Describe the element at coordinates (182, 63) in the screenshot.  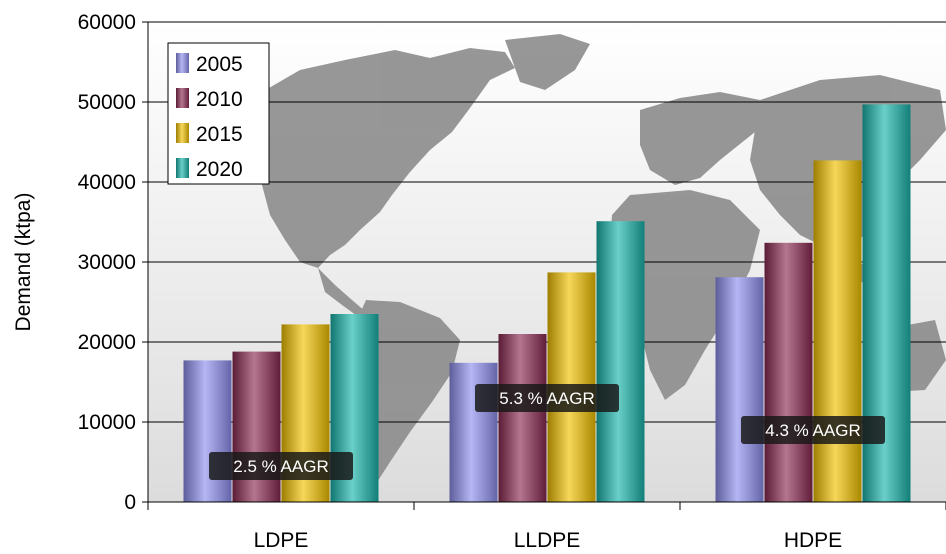
I see `legend-swatch-2005` at that location.